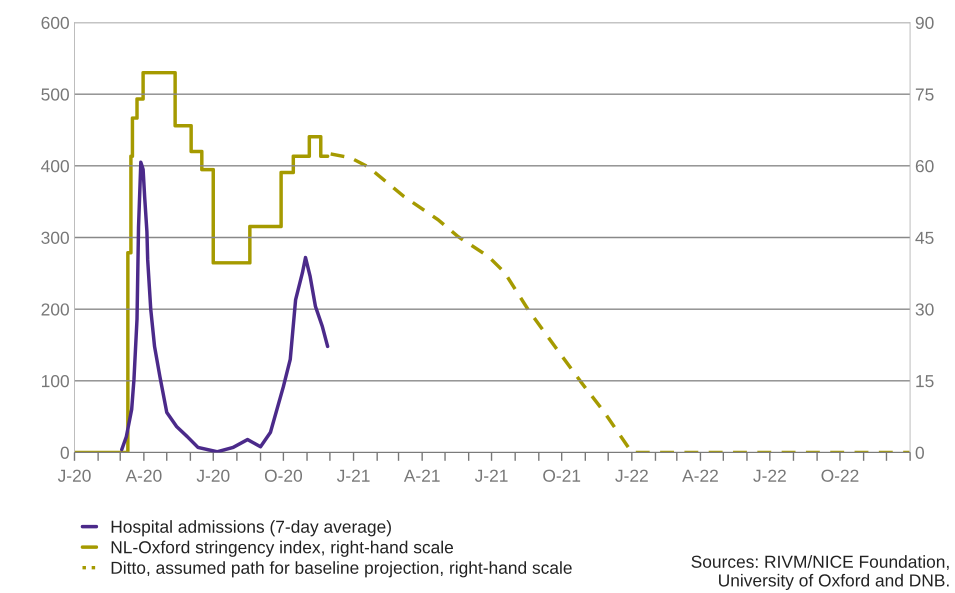 The image size is (955, 593). What do you see at coordinates (251, 528) in the screenshot?
I see `legend-label: Hospital admissions (7-day average)` at bounding box center [251, 528].